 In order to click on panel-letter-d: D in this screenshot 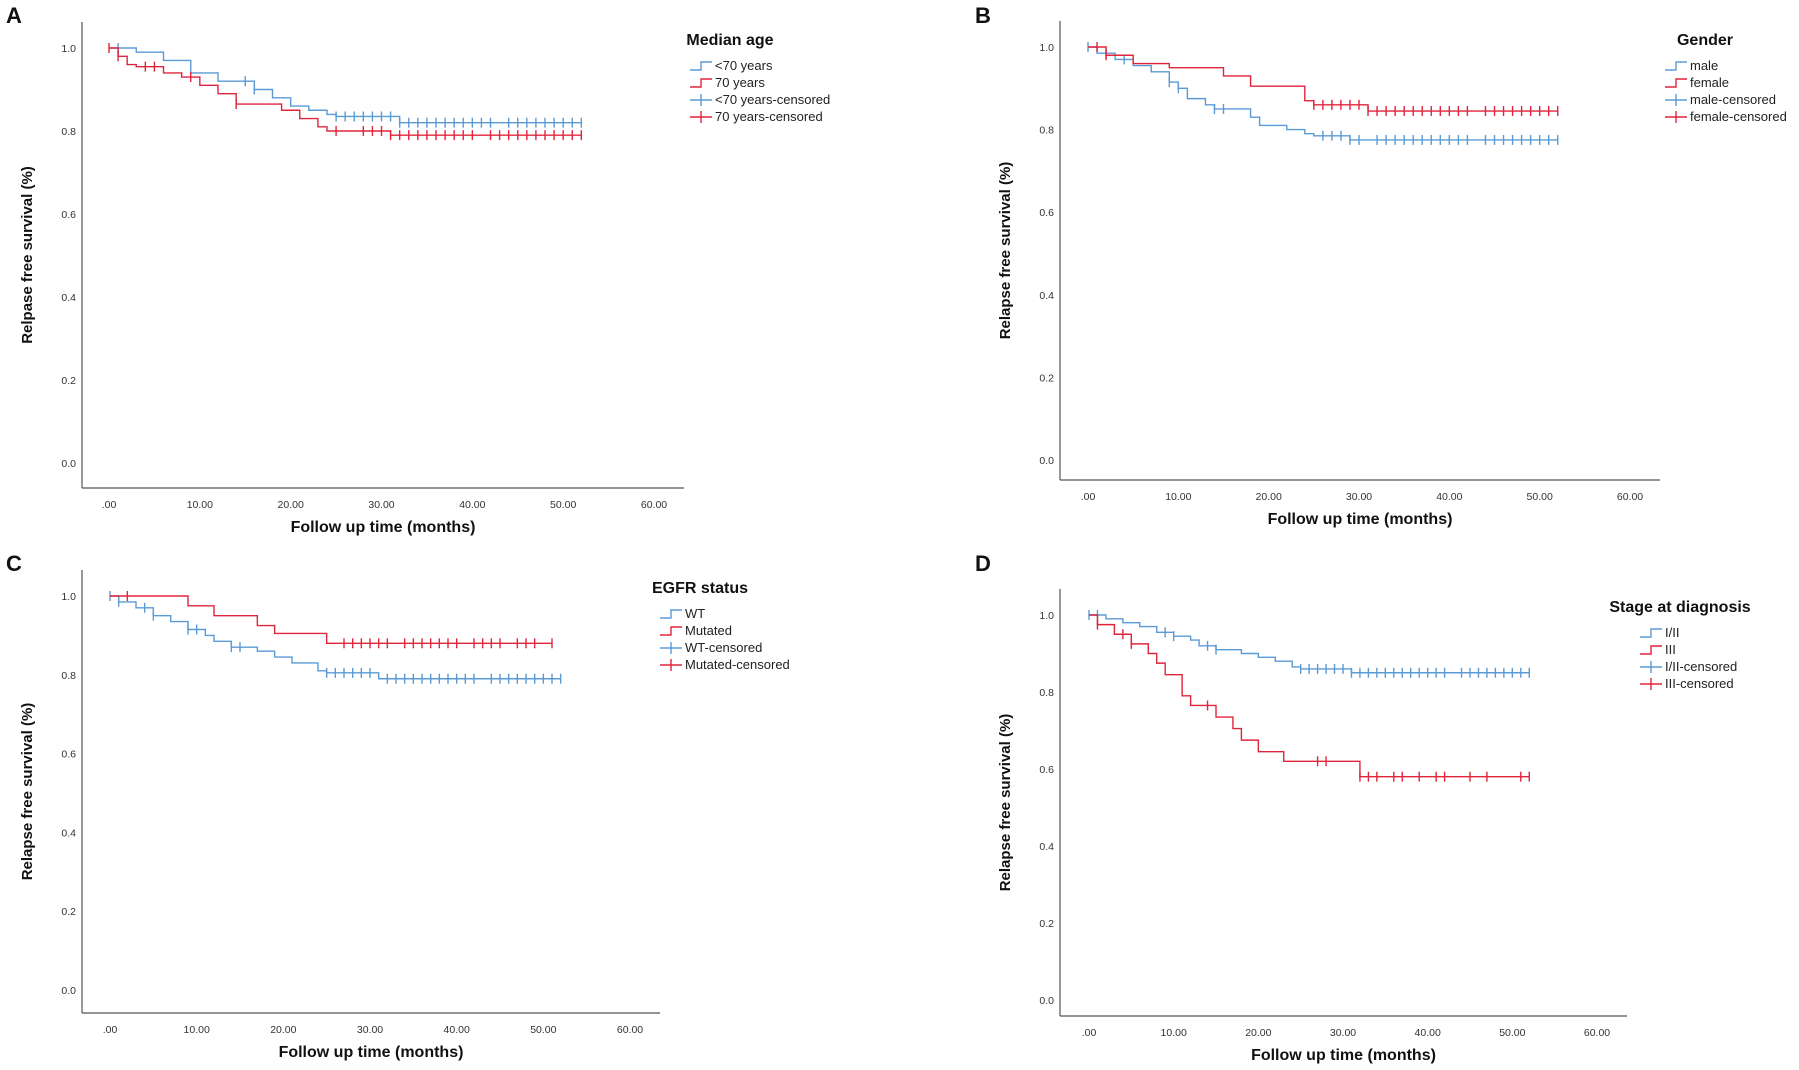, I will do `click(983, 563)`.